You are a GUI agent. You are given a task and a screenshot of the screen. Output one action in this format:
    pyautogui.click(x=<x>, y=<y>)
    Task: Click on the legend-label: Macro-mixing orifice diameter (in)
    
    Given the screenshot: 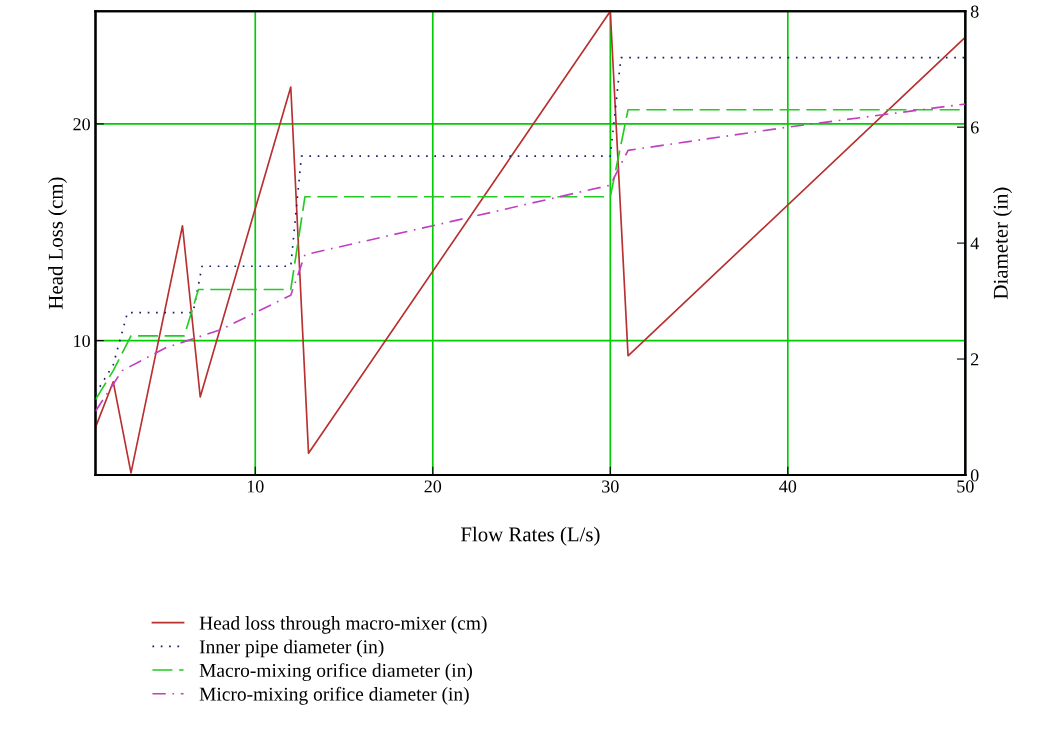 What is the action you would take?
    pyautogui.click(x=335, y=672)
    